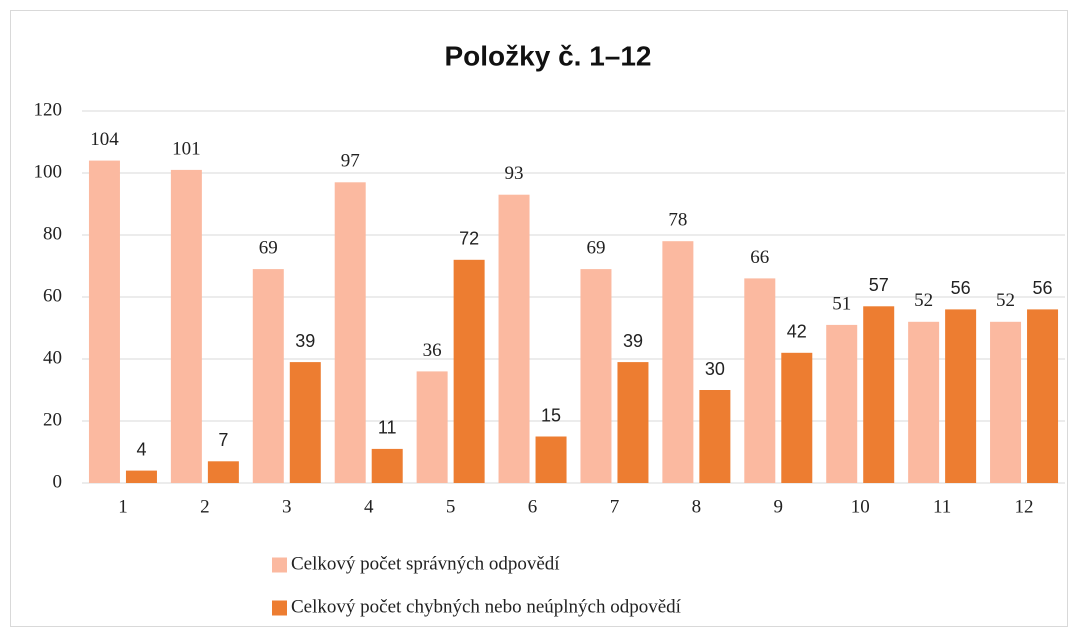 The image size is (1078, 637). I want to click on x-tick-label: 11, so click(942, 506).